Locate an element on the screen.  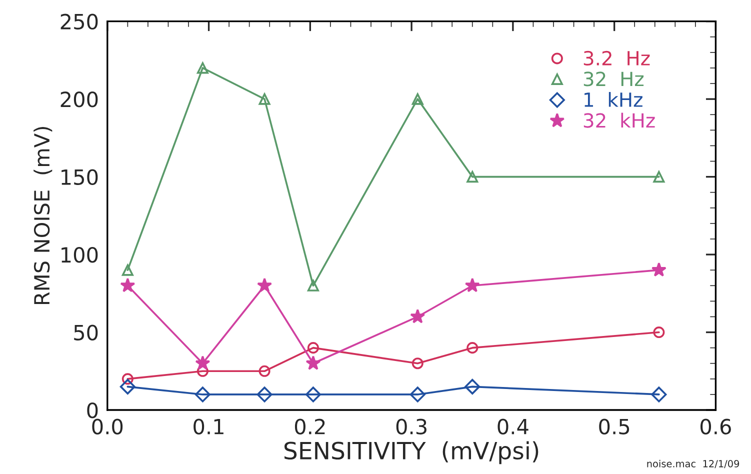
legend-label: 3.2 Hz is located at coordinates (617, 58).